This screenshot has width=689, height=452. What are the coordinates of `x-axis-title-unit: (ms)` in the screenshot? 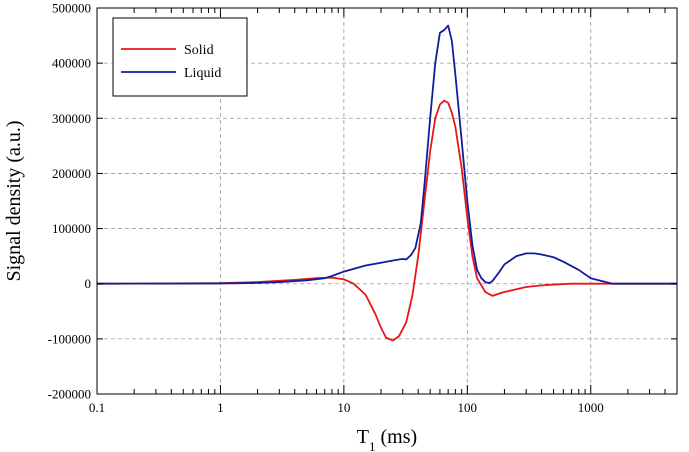 It's located at (397, 437).